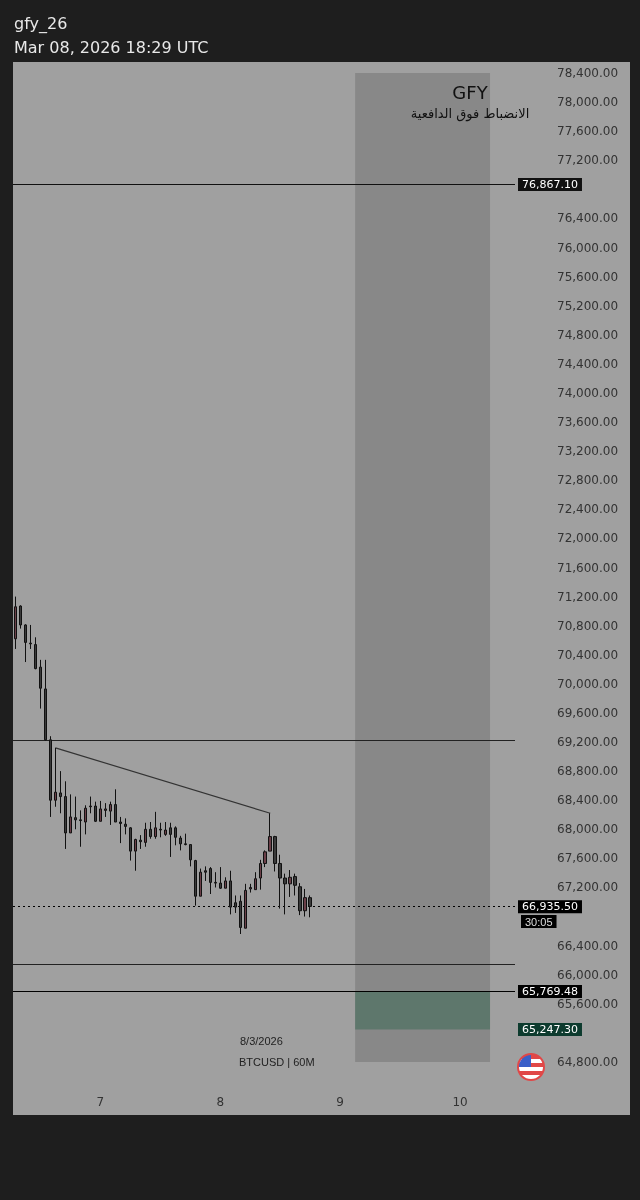 This screenshot has width=640, height=1200. What do you see at coordinates (588, 1062) in the screenshot?
I see `y-tick-label: 64,800.00` at bounding box center [588, 1062].